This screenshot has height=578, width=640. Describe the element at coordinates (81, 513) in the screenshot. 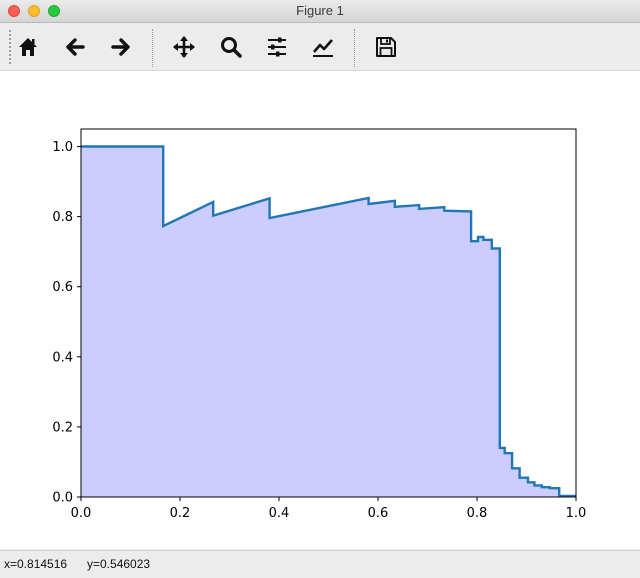

I see `x-tick-label: 0.0` at that location.